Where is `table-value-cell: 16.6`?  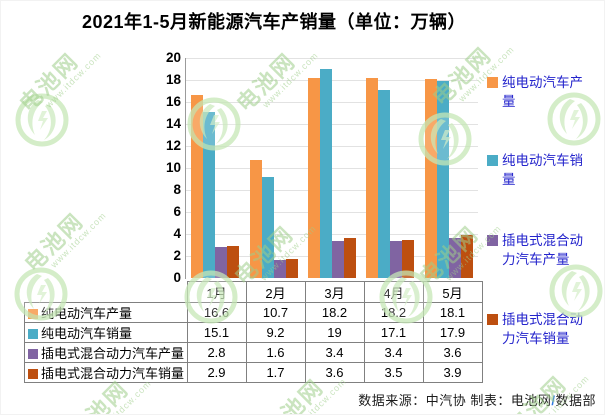
table-value-cell: 16.6 is located at coordinates (216, 312).